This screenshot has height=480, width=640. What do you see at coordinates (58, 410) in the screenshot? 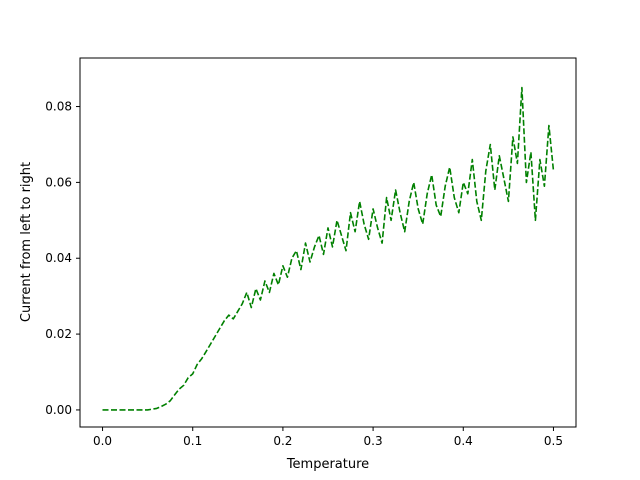
I see `y-tick-label: 0.00` at bounding box center [58, 410].